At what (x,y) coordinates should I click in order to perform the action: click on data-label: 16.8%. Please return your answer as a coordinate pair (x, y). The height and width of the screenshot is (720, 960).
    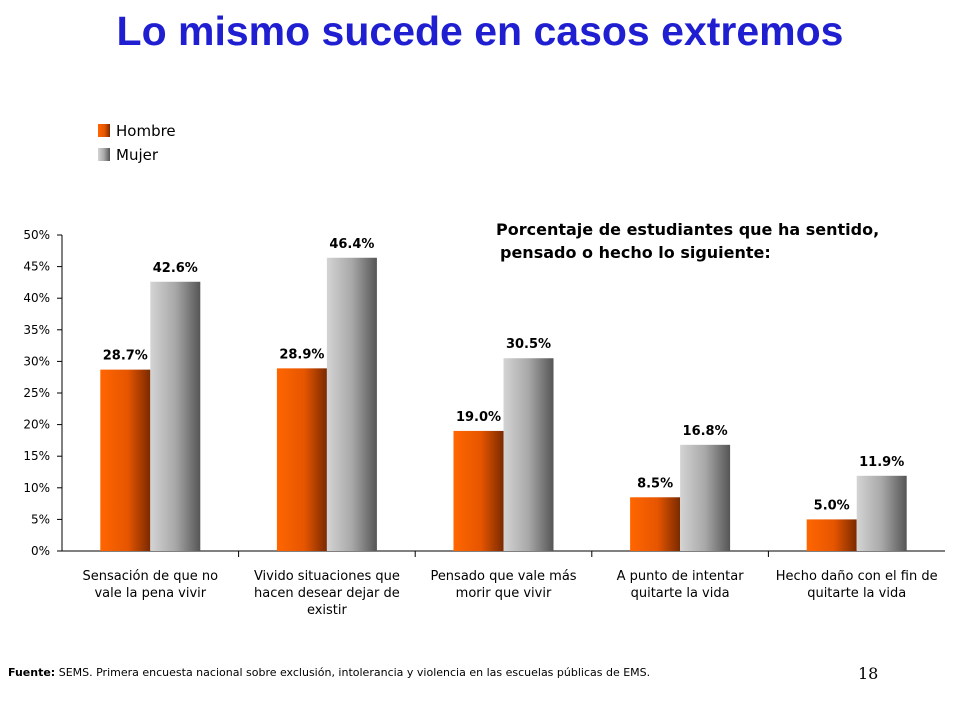
    Looking at the image, I should click on (705, 431).